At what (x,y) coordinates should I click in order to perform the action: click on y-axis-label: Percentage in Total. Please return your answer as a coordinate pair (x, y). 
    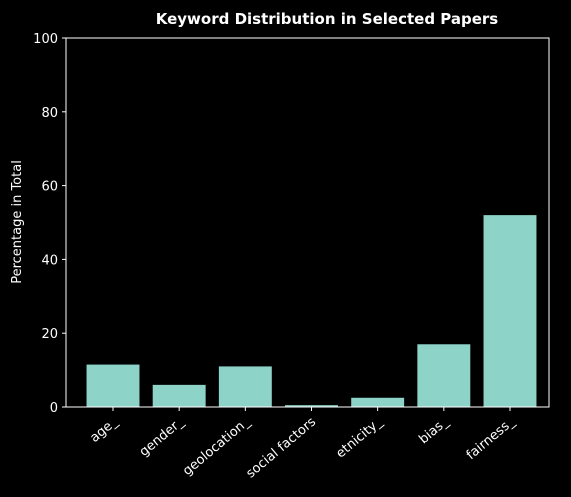
    Looking at the image, I should click on (17, 222).